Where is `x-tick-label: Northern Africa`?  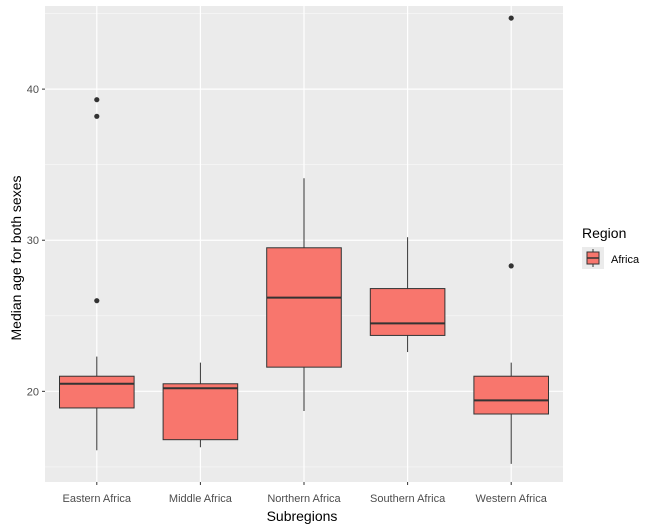 x-tick-label: Northern Africa is located at coordinates (304, 499).